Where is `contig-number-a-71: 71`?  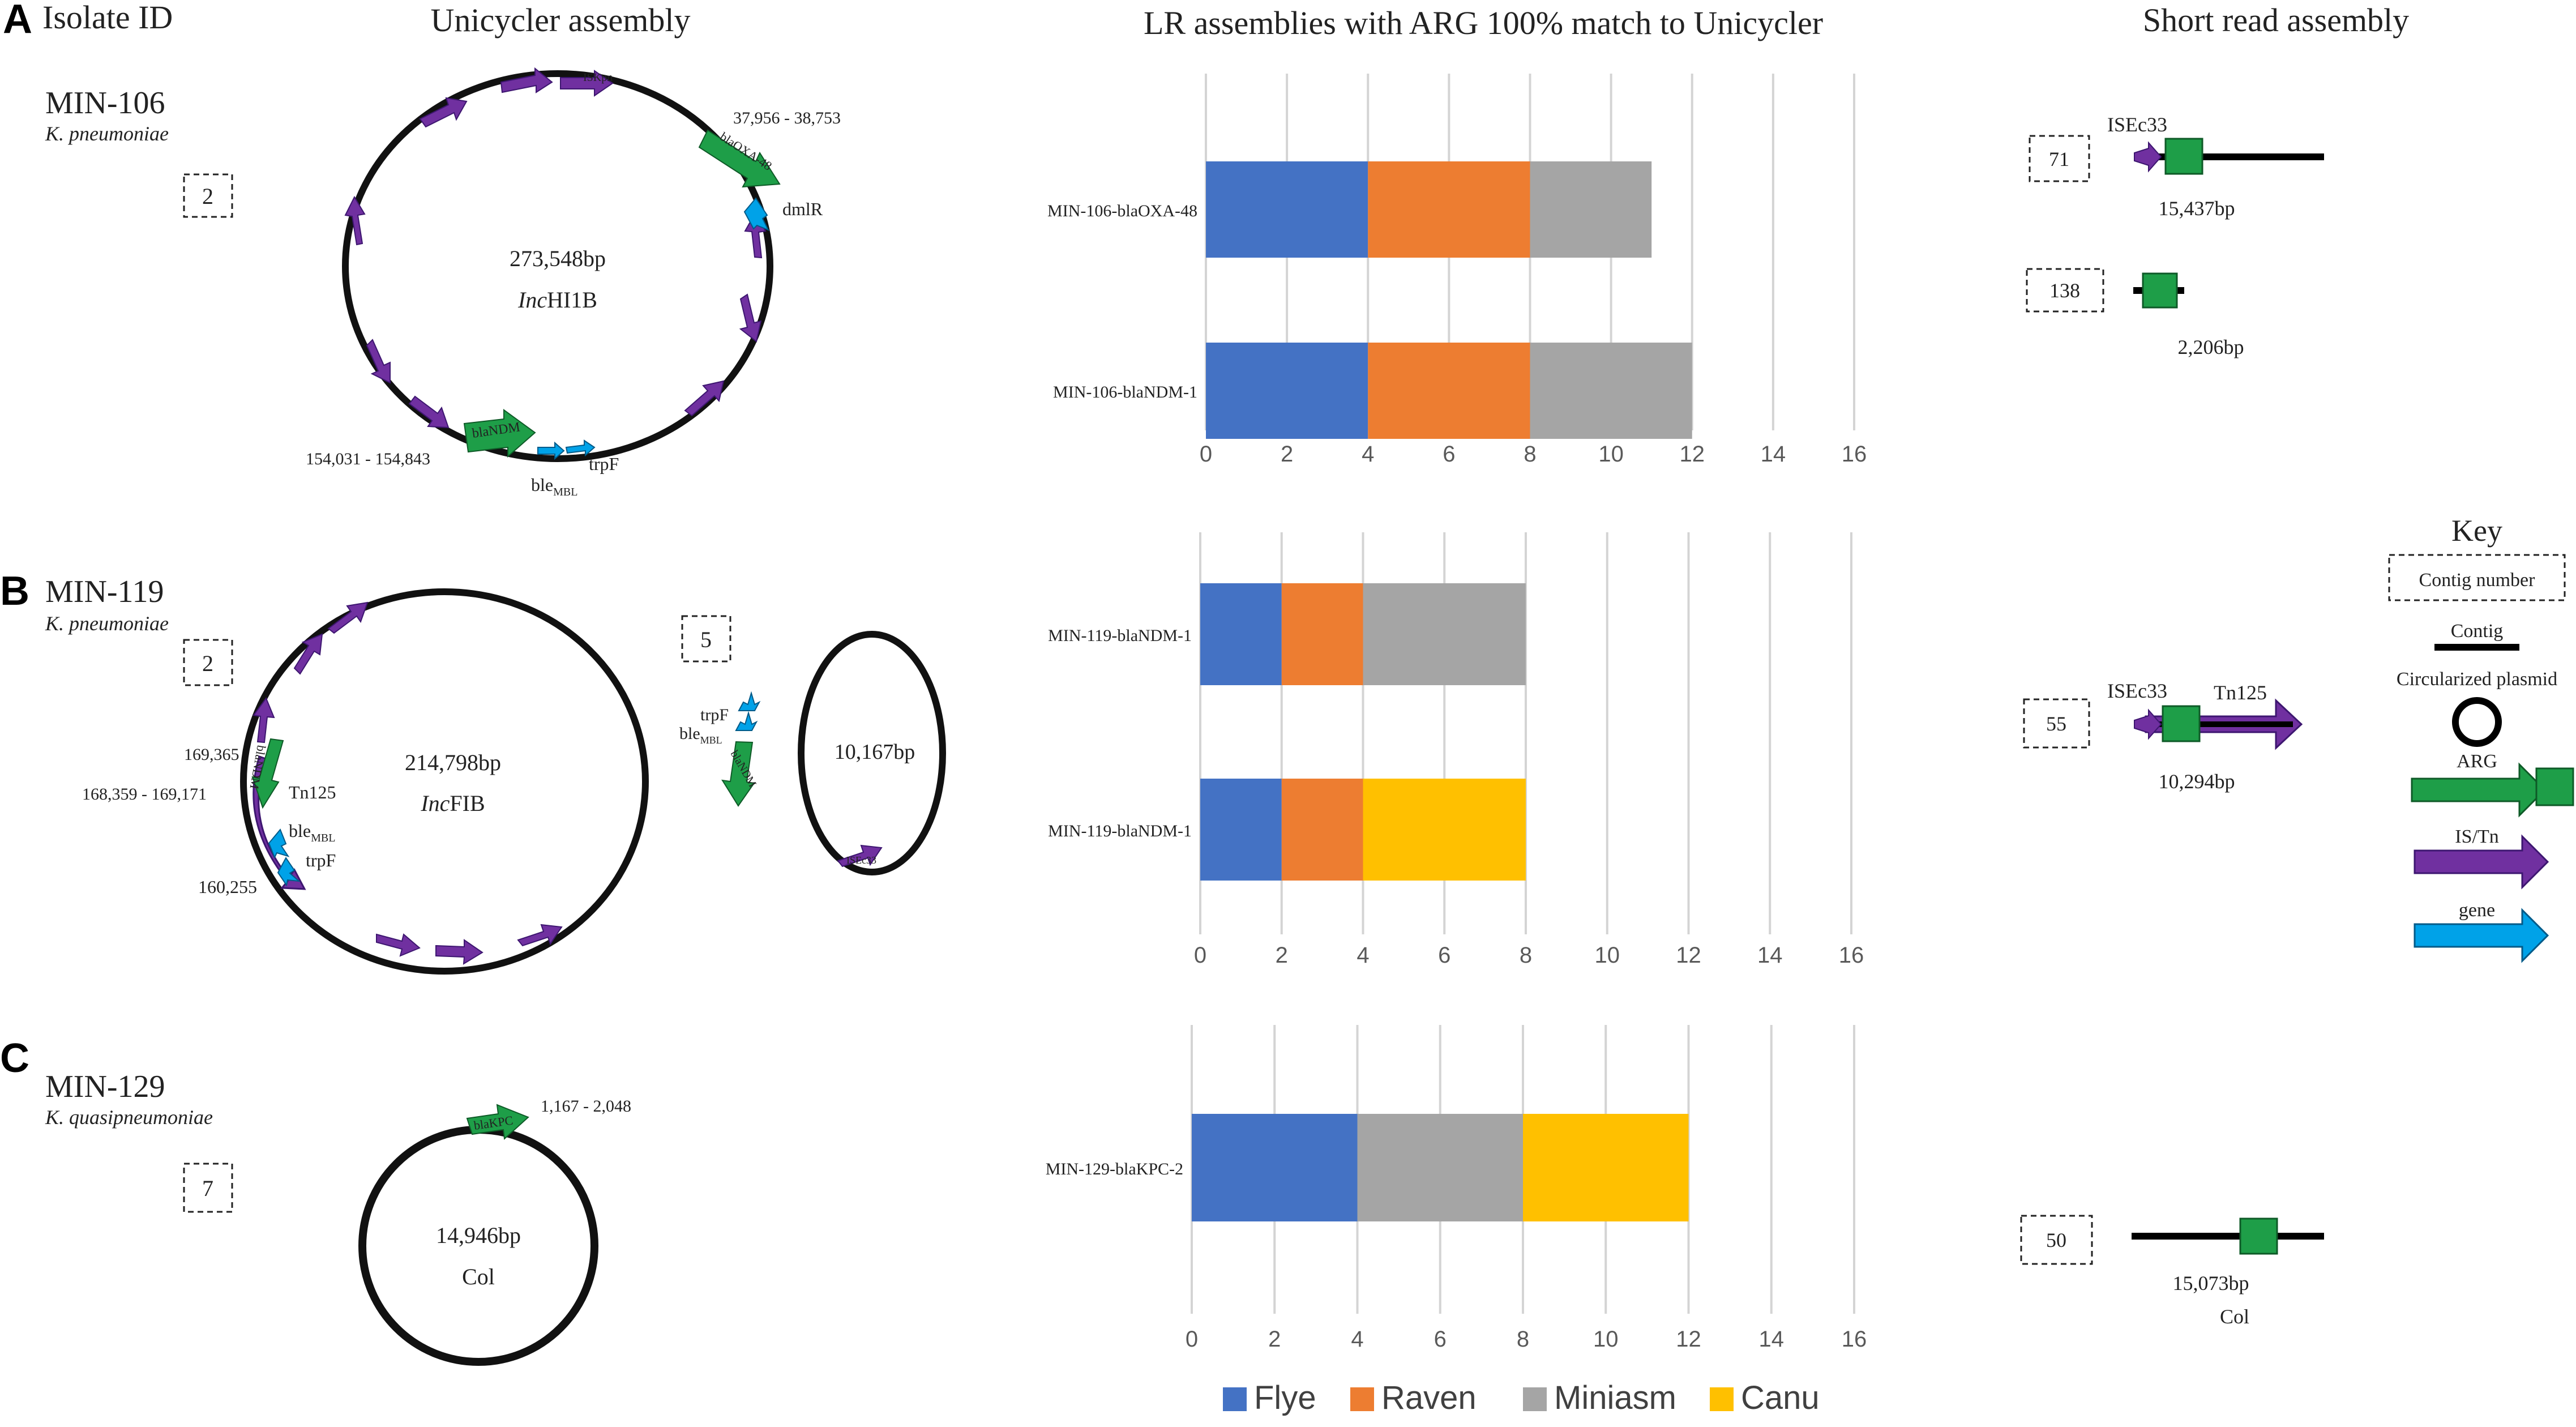
contig-number-a-71: 71 is located at coordinates (2059, 159).